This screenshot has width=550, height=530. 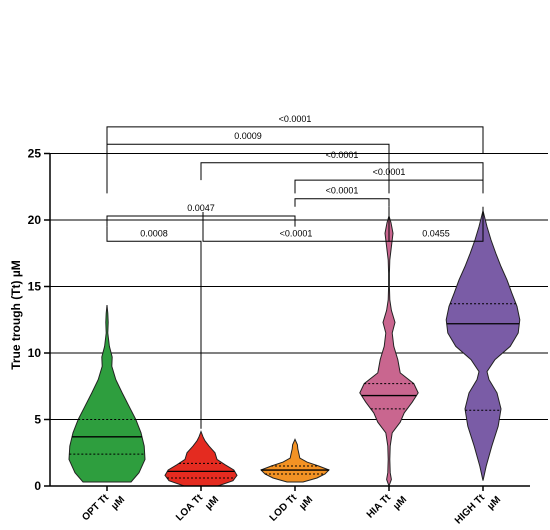 What do you see at coordinates (16, 315) in the screenshot?
I see `y-axis-label: True trough (Tt) µM` at bounding box center [16, 315].